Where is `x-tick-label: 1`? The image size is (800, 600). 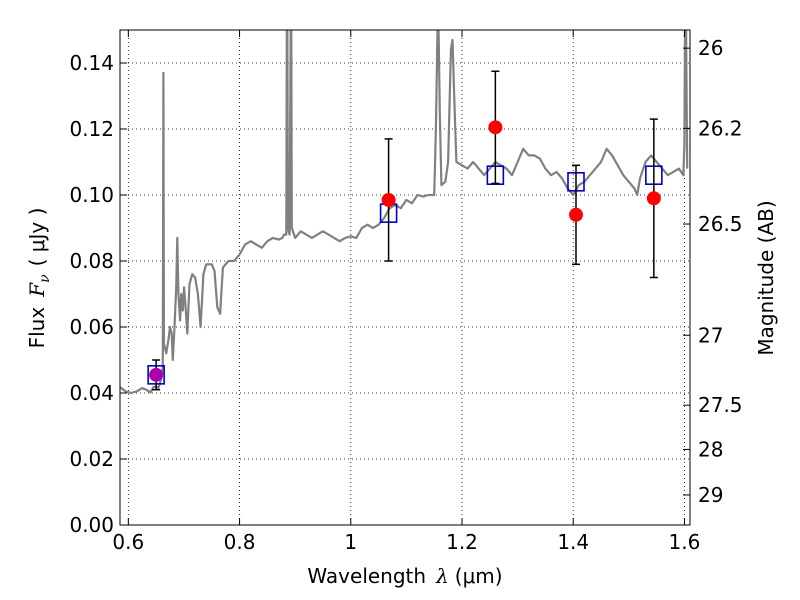
x-tick-label: 1 is located at coordinates (350, 542).